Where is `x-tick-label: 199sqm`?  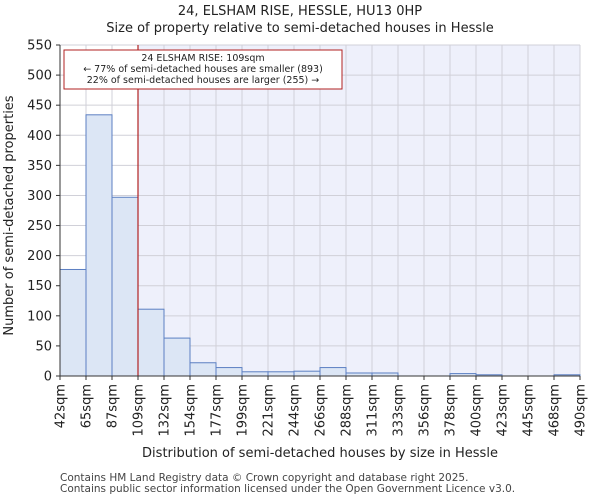 x-tick-label: 199sqm is located at coordinates (243, 410).